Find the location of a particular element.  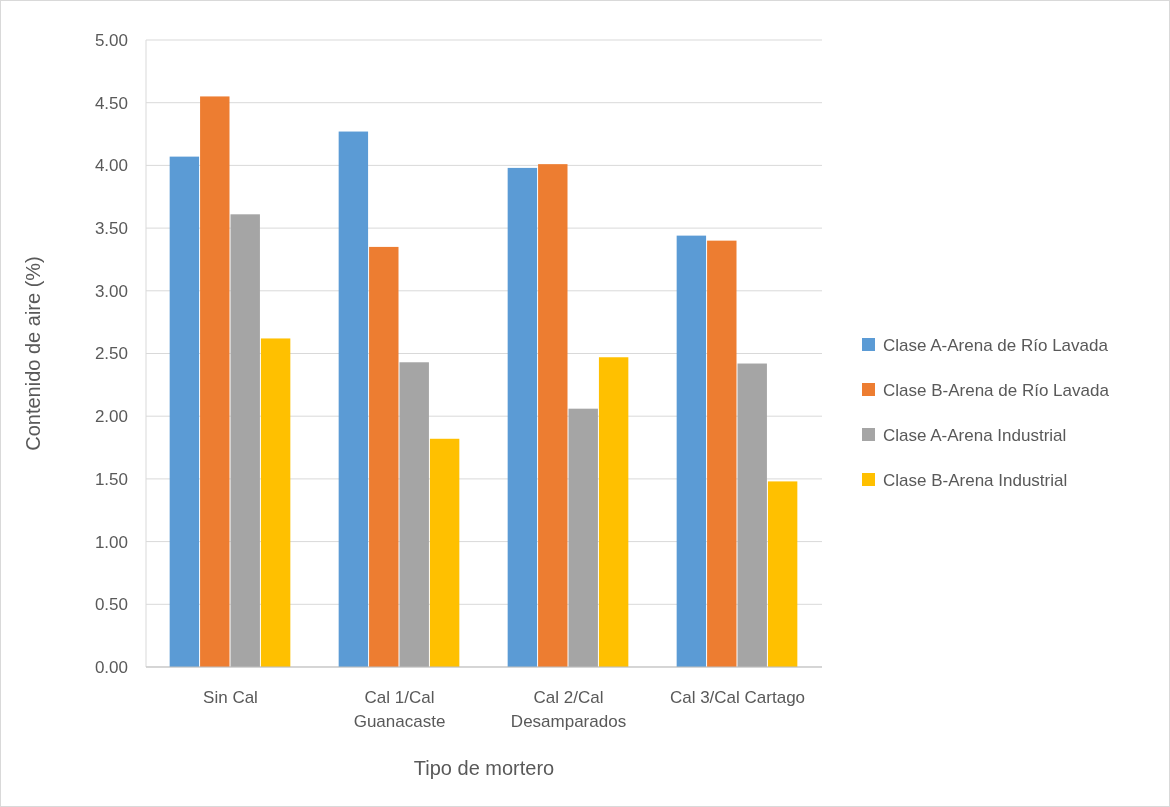

y-tick-label: 2.50 is located at coordinates (111, 354).